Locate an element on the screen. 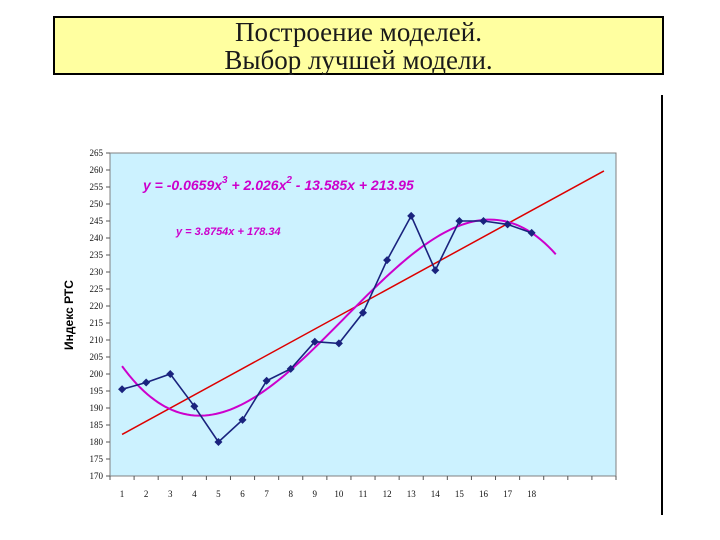  x-tick-label: 17 is located at coordinates (508, 494).